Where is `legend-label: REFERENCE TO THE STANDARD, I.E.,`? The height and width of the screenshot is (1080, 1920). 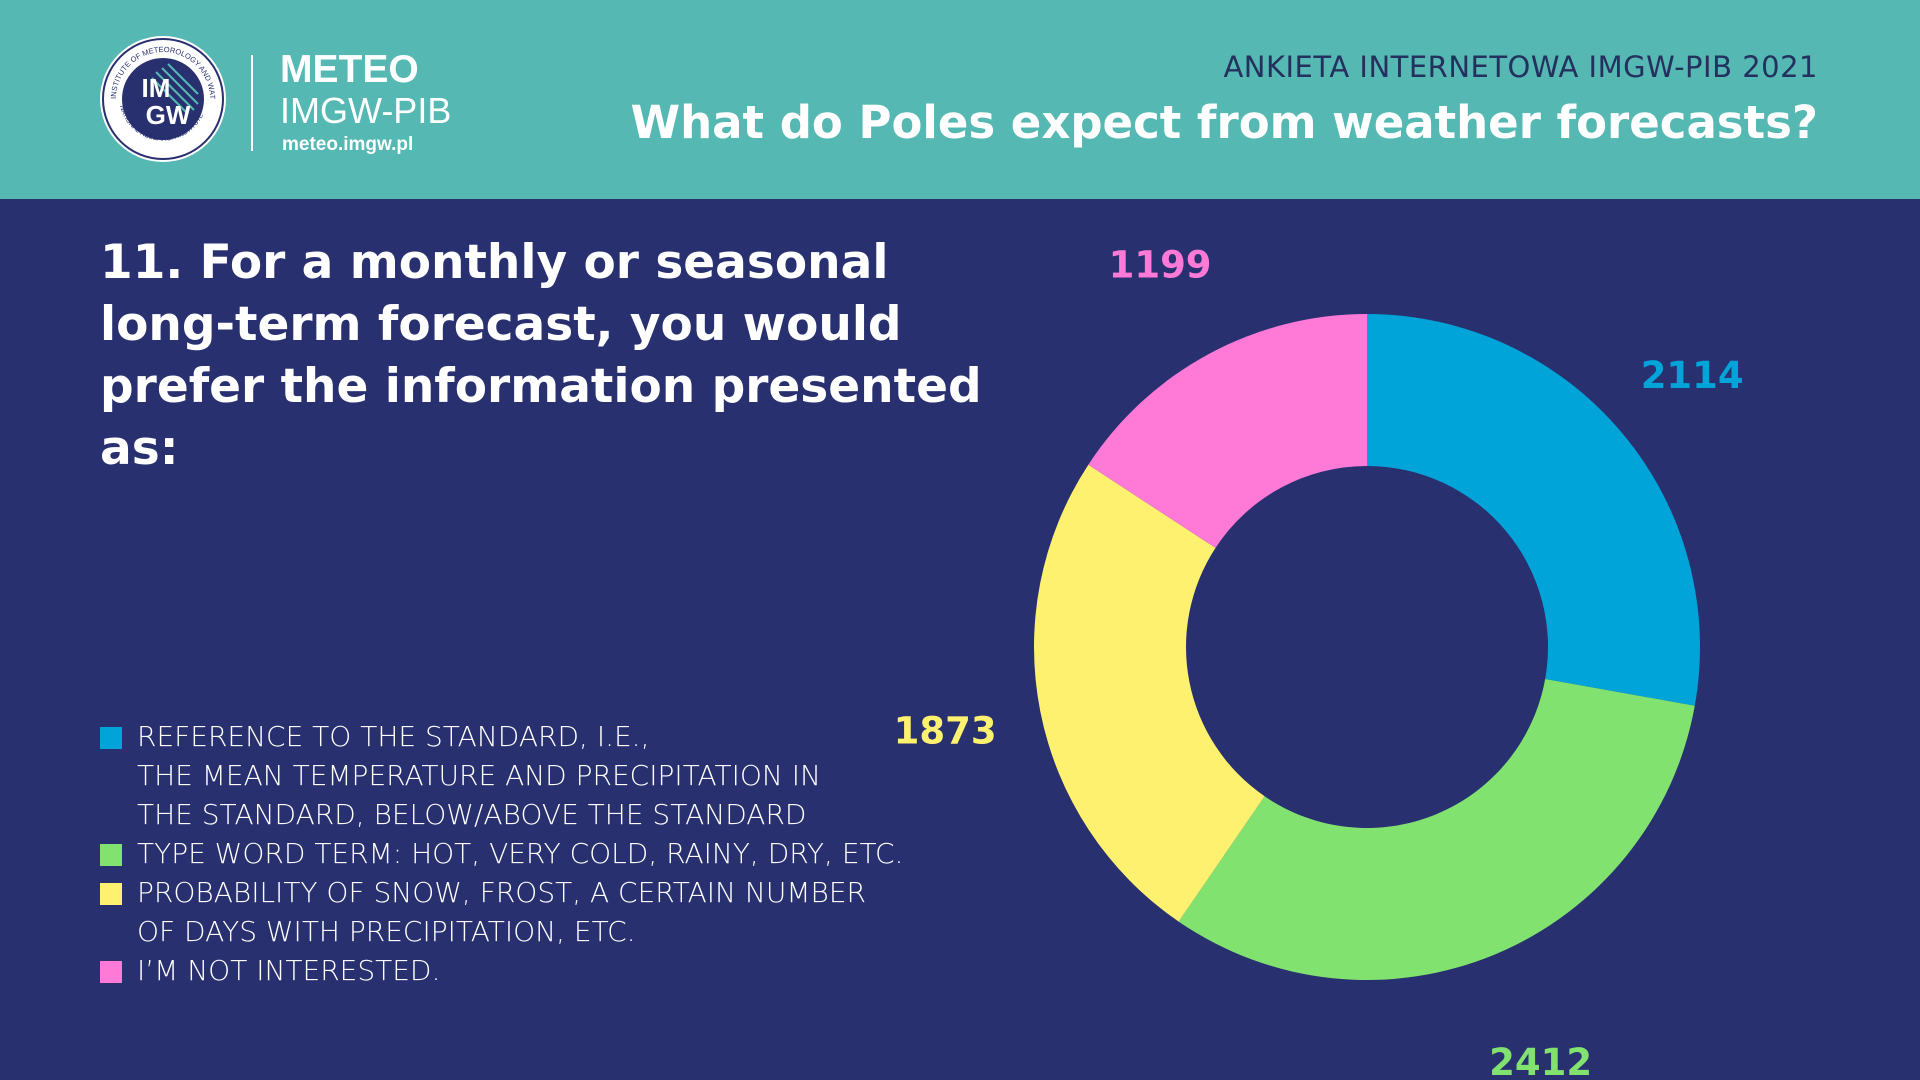
legend-label: REFERENCE TO THE STANDARD, I.E., is located at coordinates (393, 736).